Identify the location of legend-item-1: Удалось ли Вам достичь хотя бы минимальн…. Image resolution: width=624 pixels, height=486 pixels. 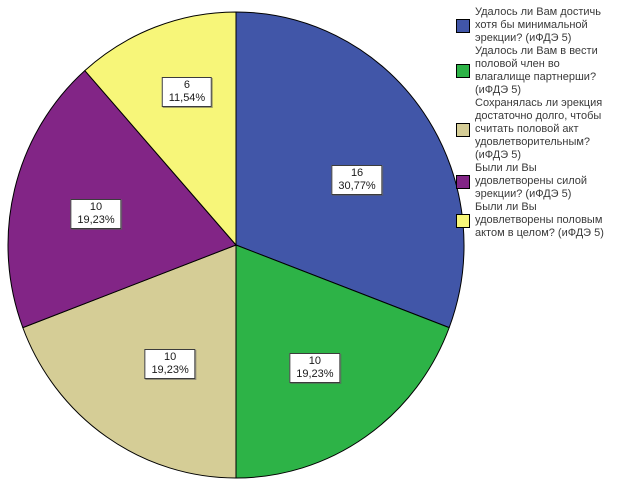
(539, 25).